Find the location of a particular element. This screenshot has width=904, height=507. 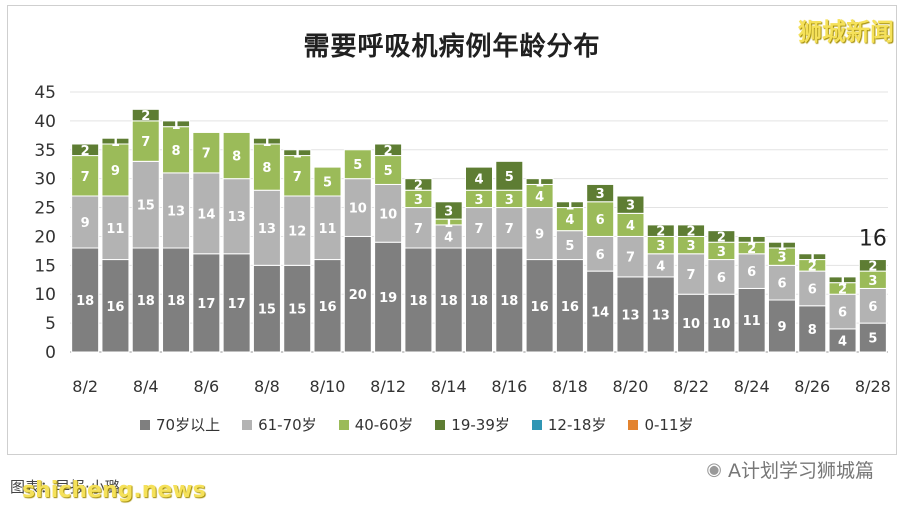

legend-item: 61-70岁 is located at coordinates (279, 424).